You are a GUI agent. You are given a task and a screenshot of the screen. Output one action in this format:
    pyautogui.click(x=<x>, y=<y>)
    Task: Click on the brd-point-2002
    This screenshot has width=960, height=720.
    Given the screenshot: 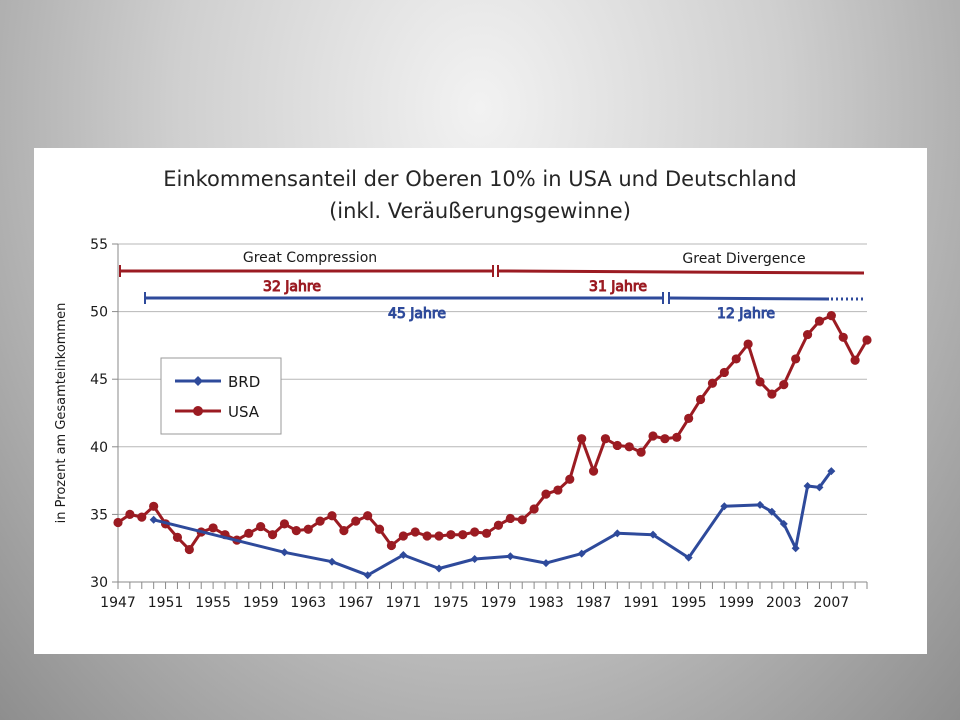 What is the action you would take?
    pyautogui.click(x=771, y=511)
    